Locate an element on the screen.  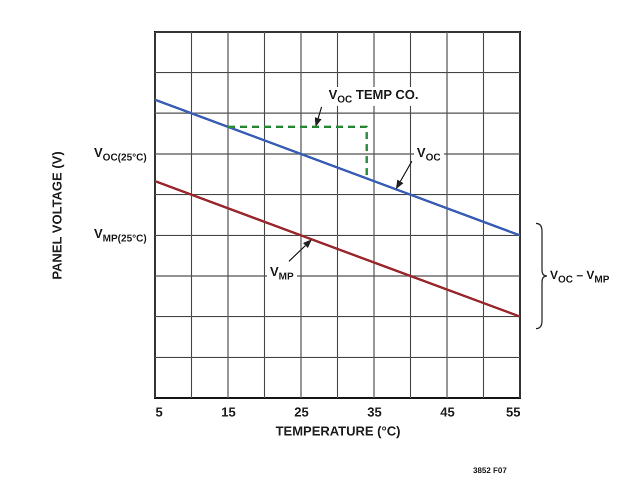
annotation: V$_{OC}$ is located at coordinates (429, 154).